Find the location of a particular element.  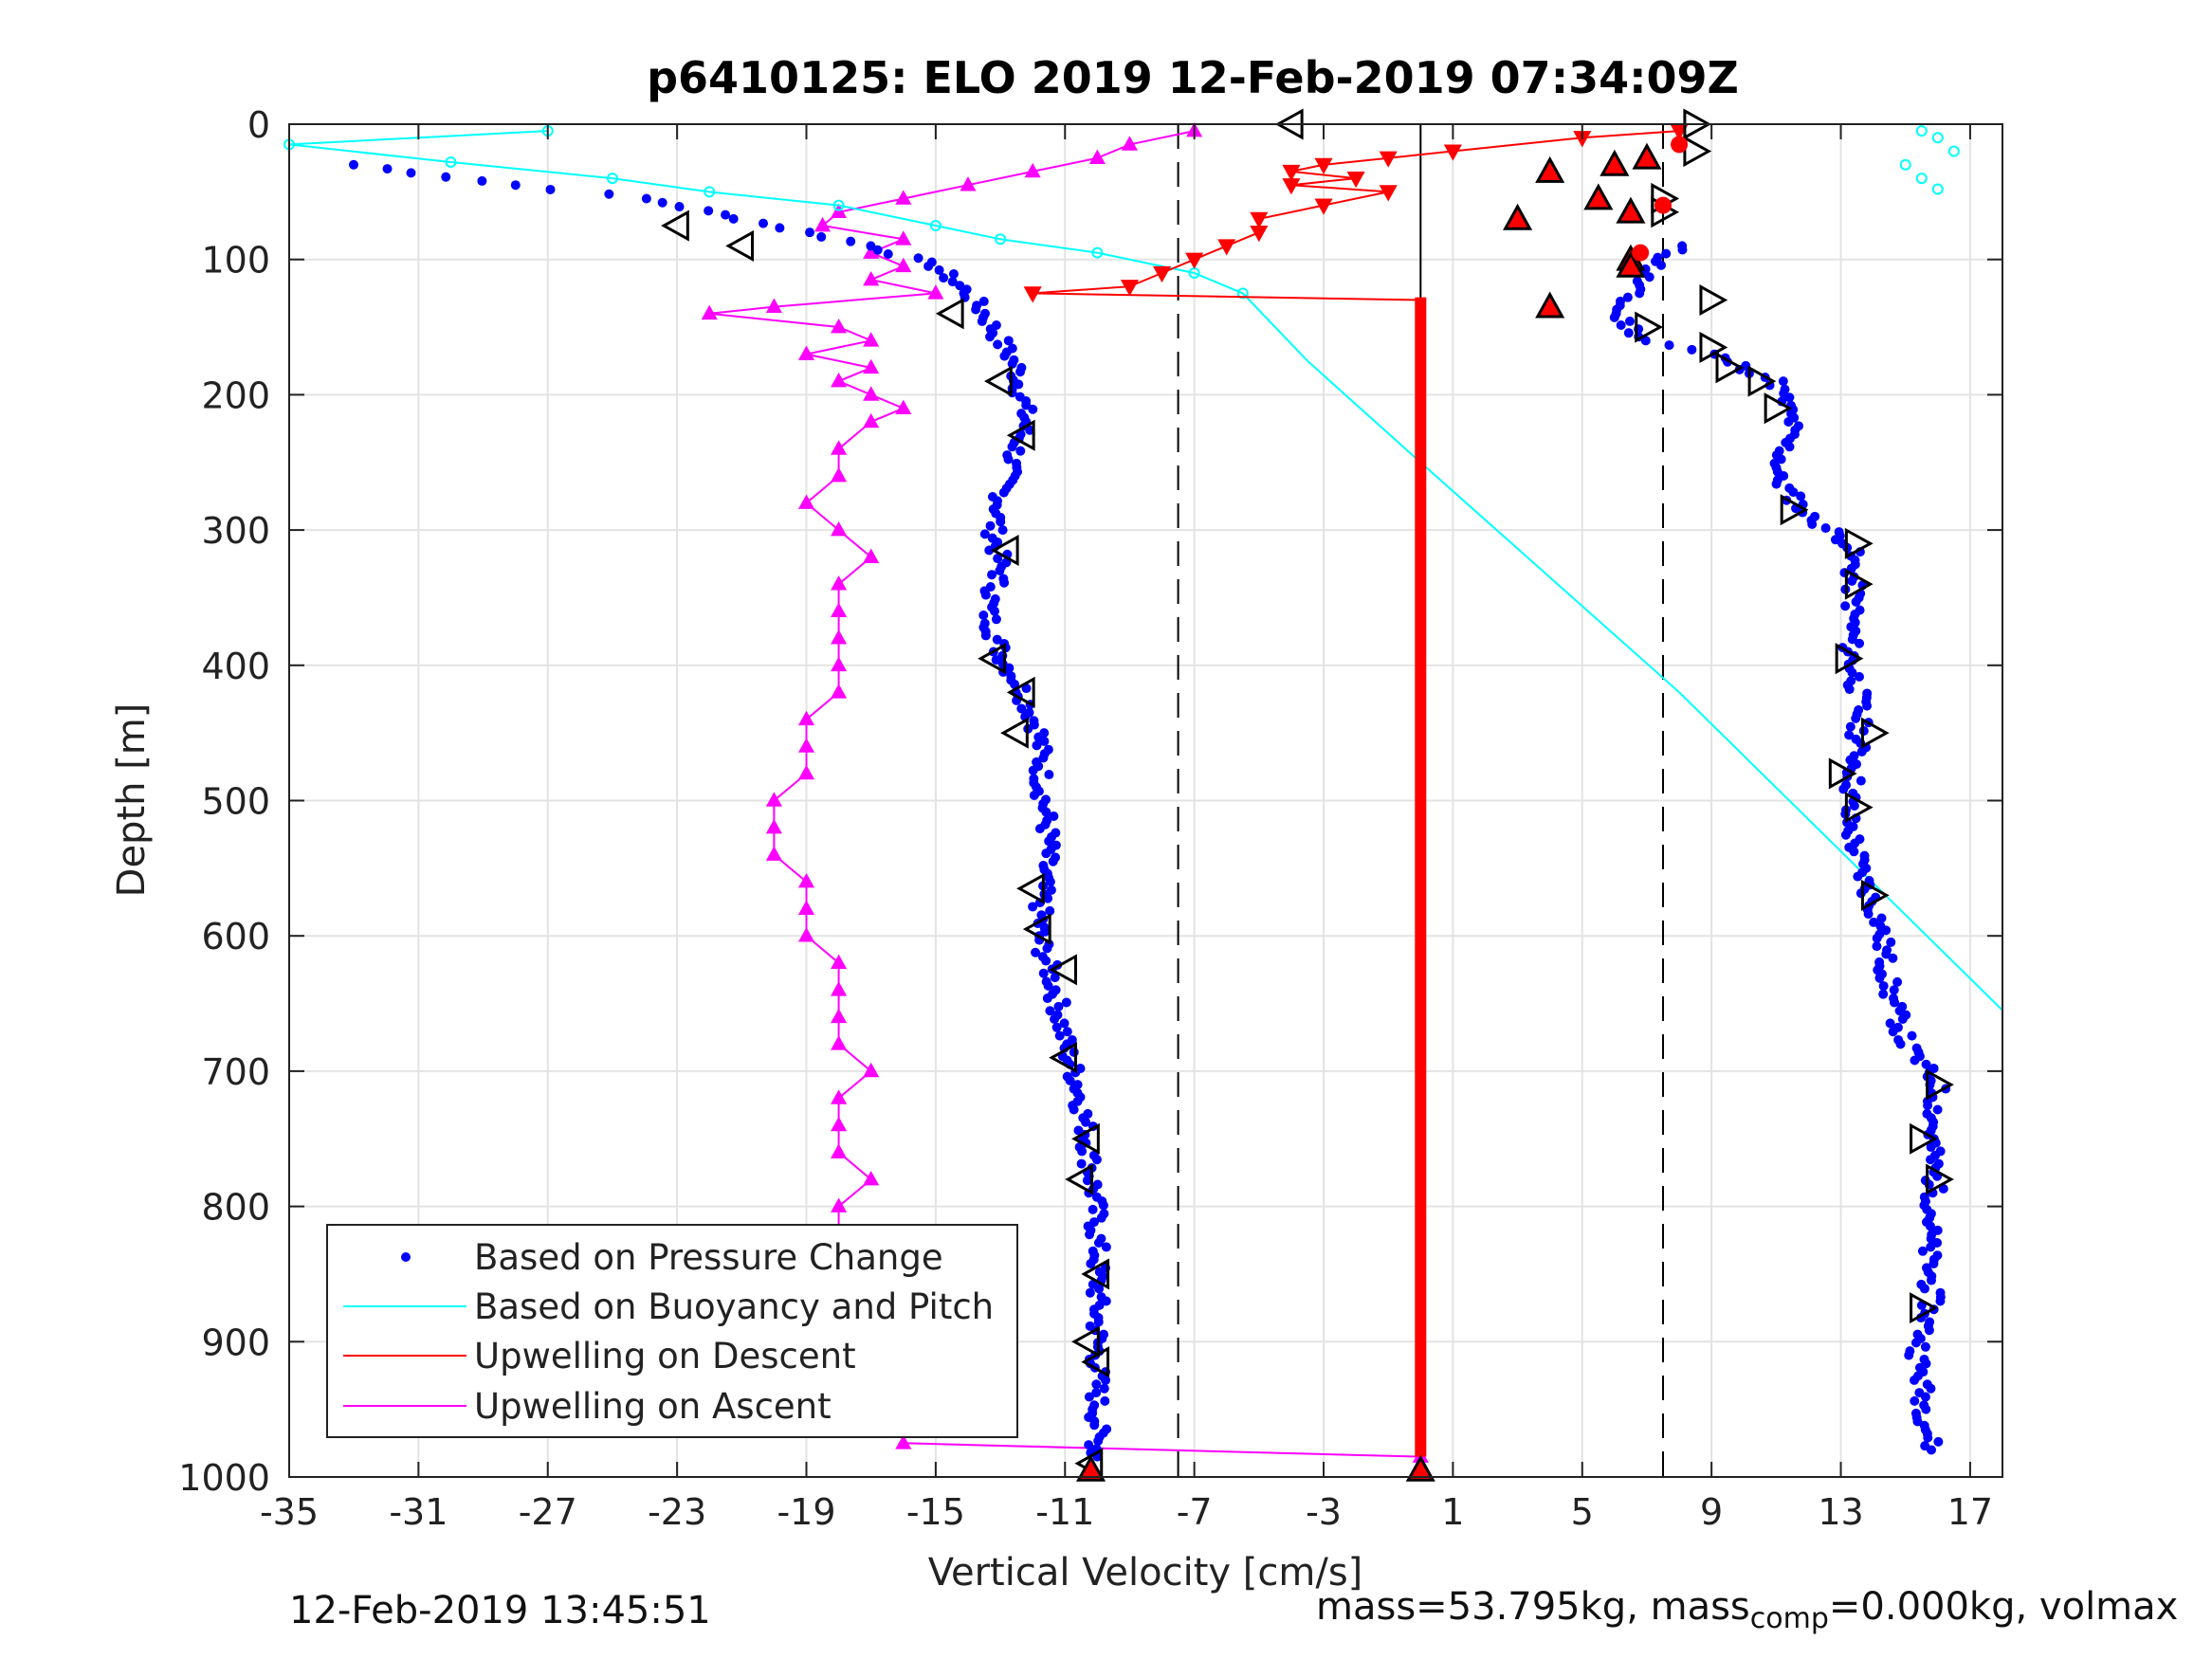

y-tick-label-8: 800 is located at coordinates (235, 1208).